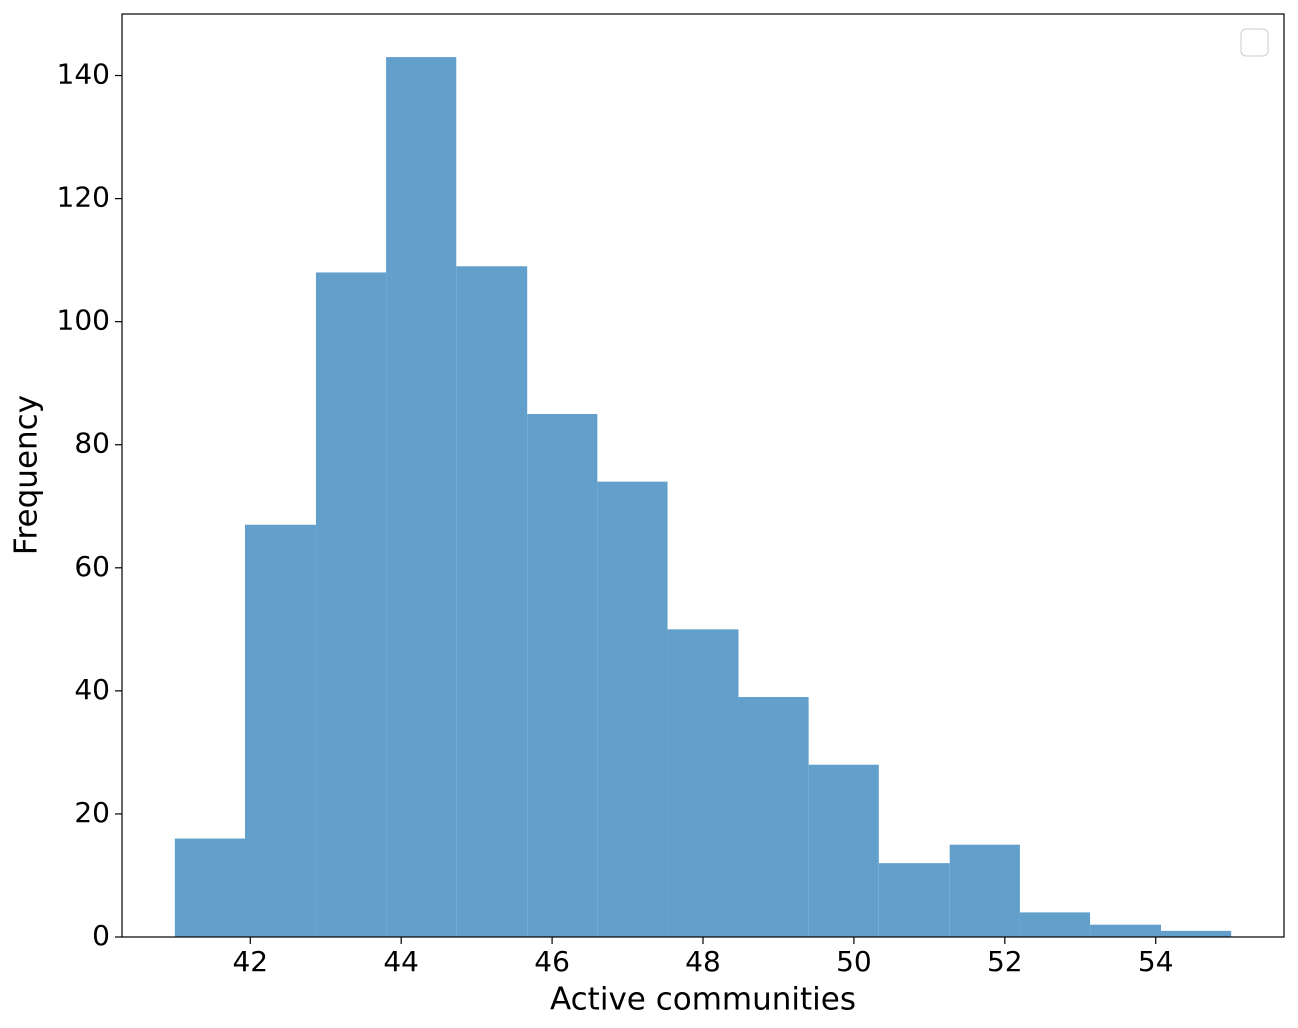 Image resolution: width=1298 pixels, height=1028 pixels. Describe the element at coordinates (92, 689) in the screenshot. I see `y-tick-label: 40` at that location.